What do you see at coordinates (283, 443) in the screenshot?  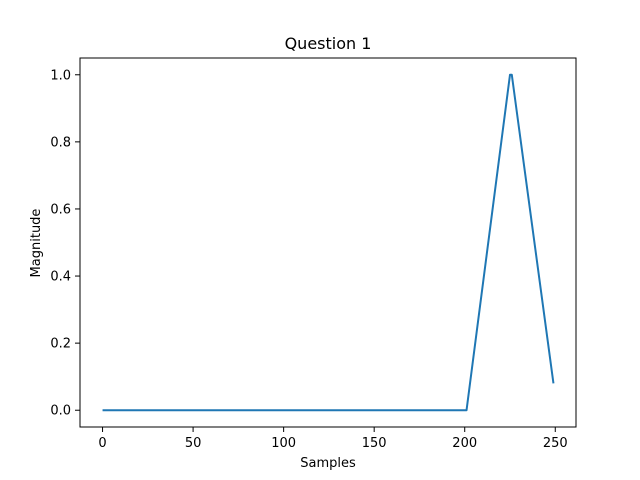 I see `x-tick-label: 100` at bounding box center [283, 443].